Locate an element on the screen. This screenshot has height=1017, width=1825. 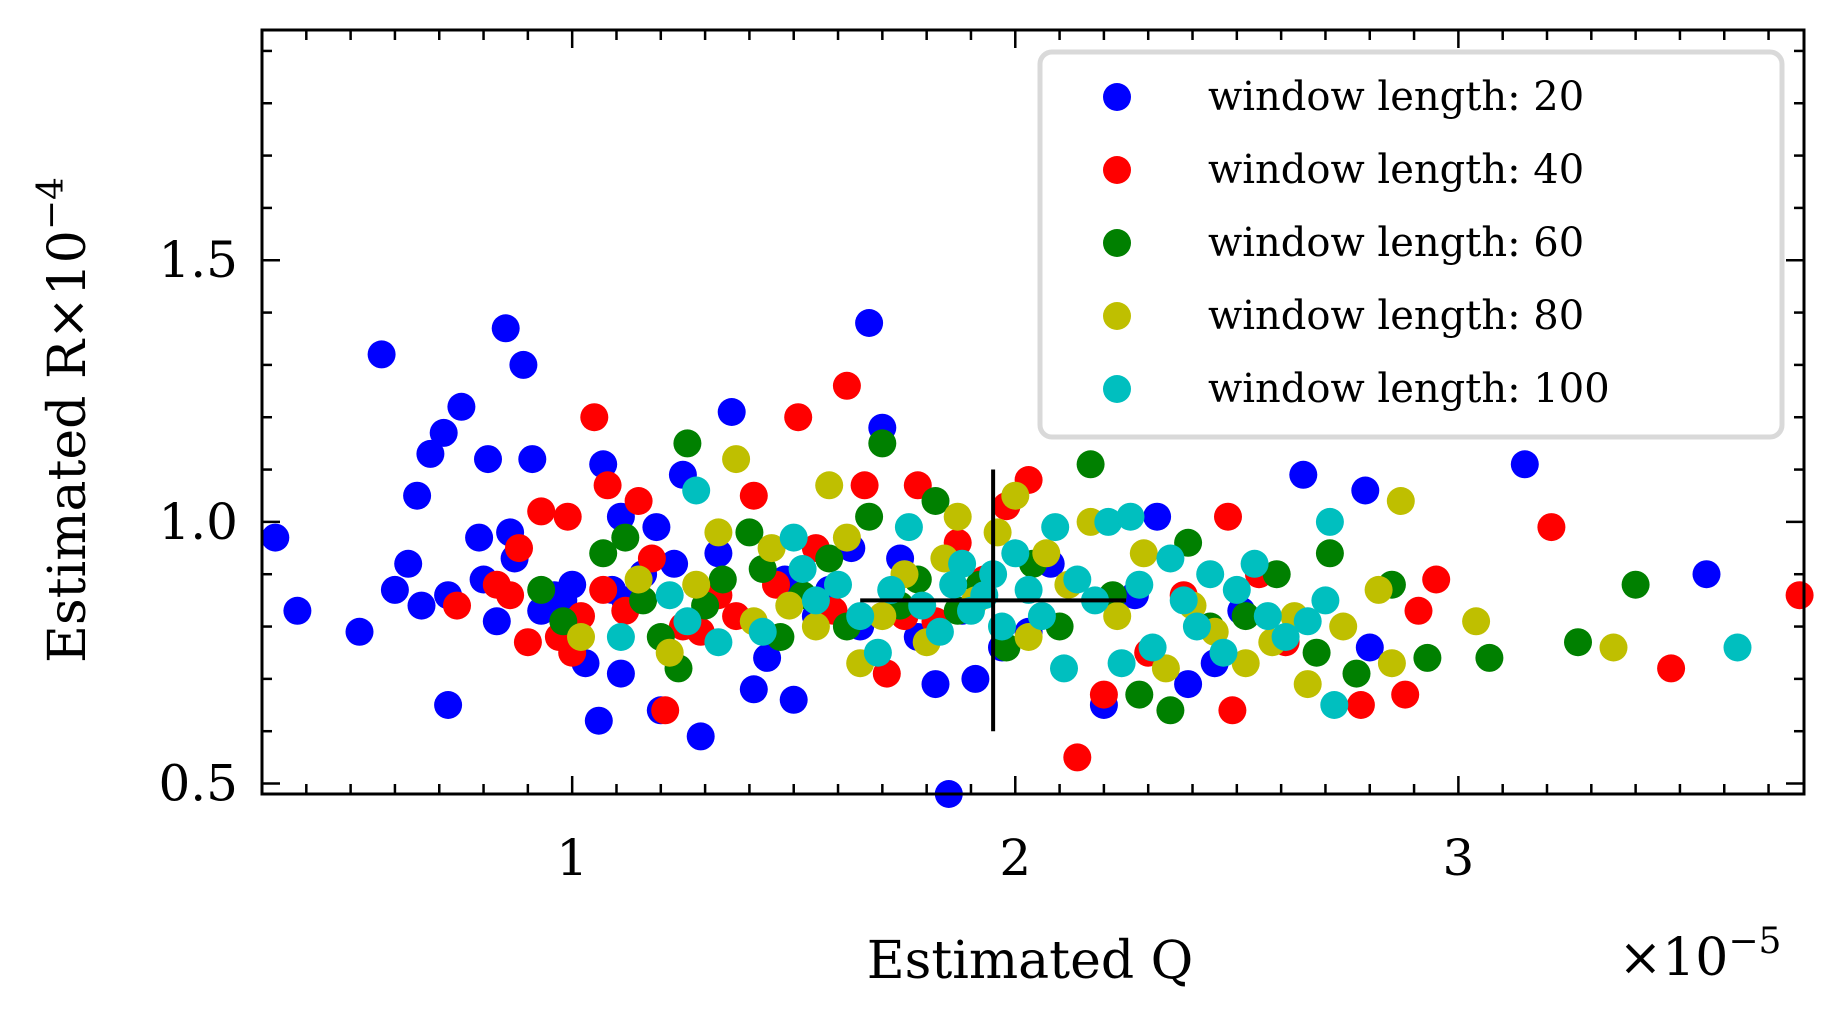
x-tick-label: 3 is located at coordinates (1458, 858).